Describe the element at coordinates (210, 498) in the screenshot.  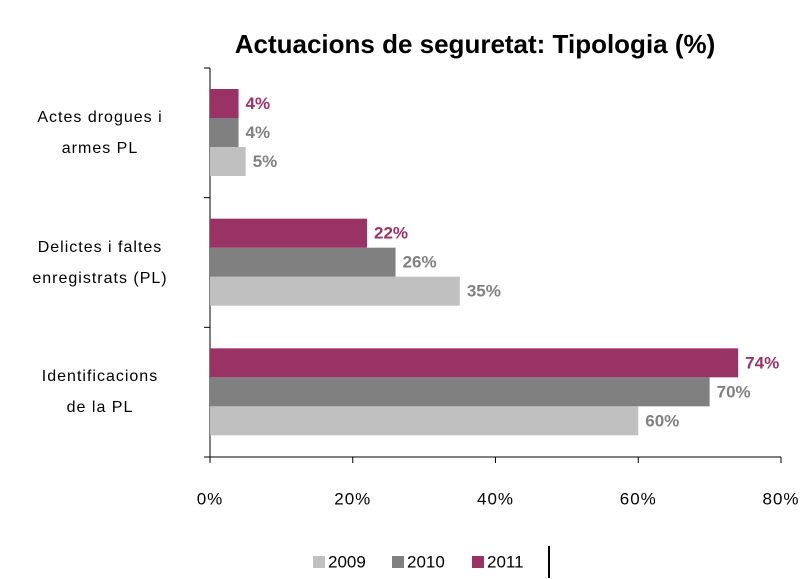
I see `x-tick-label: 0%` at that location.